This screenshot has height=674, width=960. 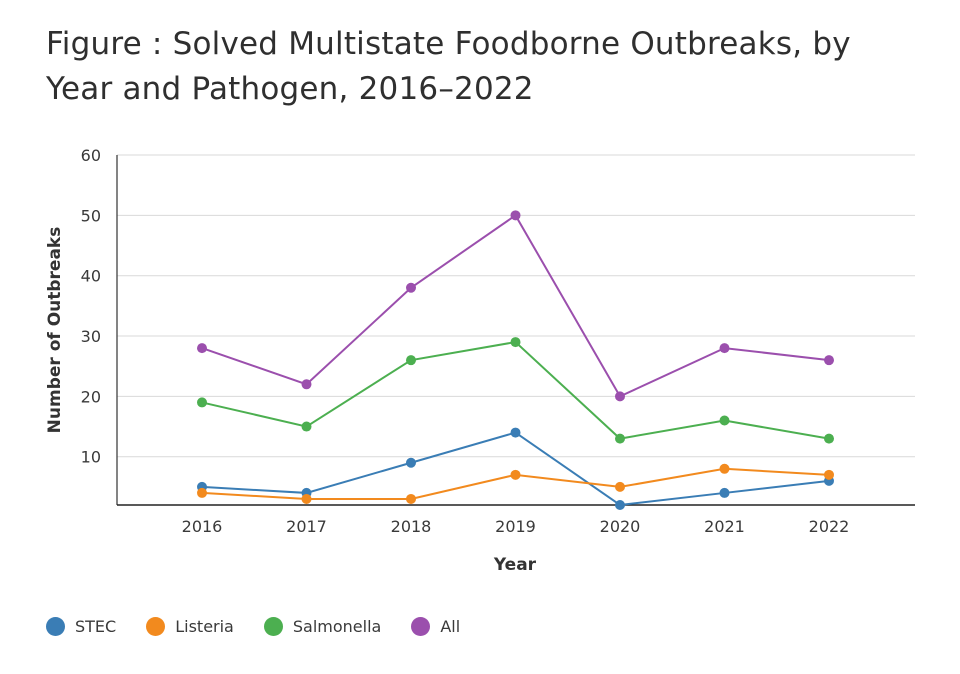 I want to click on x-tick-label: 2020, so click(x=620, y=526).